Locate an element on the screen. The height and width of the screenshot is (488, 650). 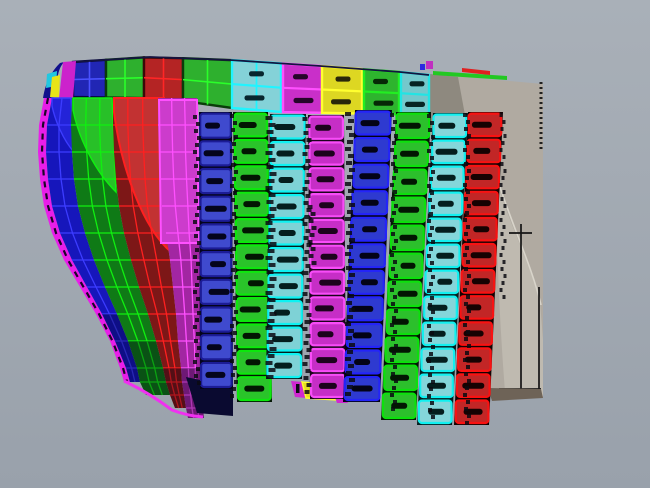
strake-red is located at coordinates (149, 253).